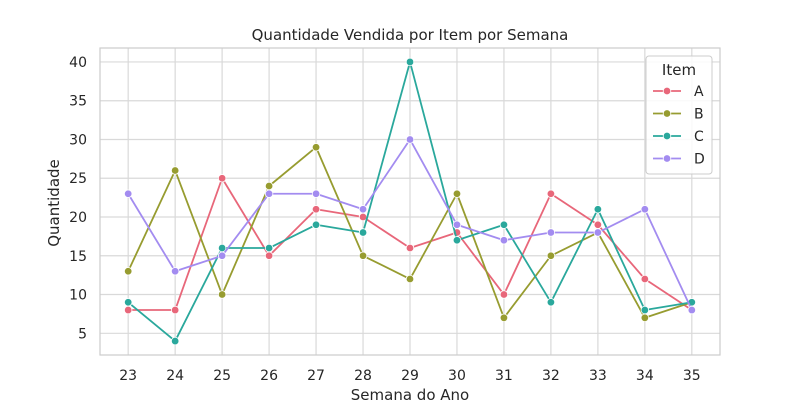  I want to click on y-axis-ticks: 5 10 15 20 25 30 35 40, so click(78, 198).